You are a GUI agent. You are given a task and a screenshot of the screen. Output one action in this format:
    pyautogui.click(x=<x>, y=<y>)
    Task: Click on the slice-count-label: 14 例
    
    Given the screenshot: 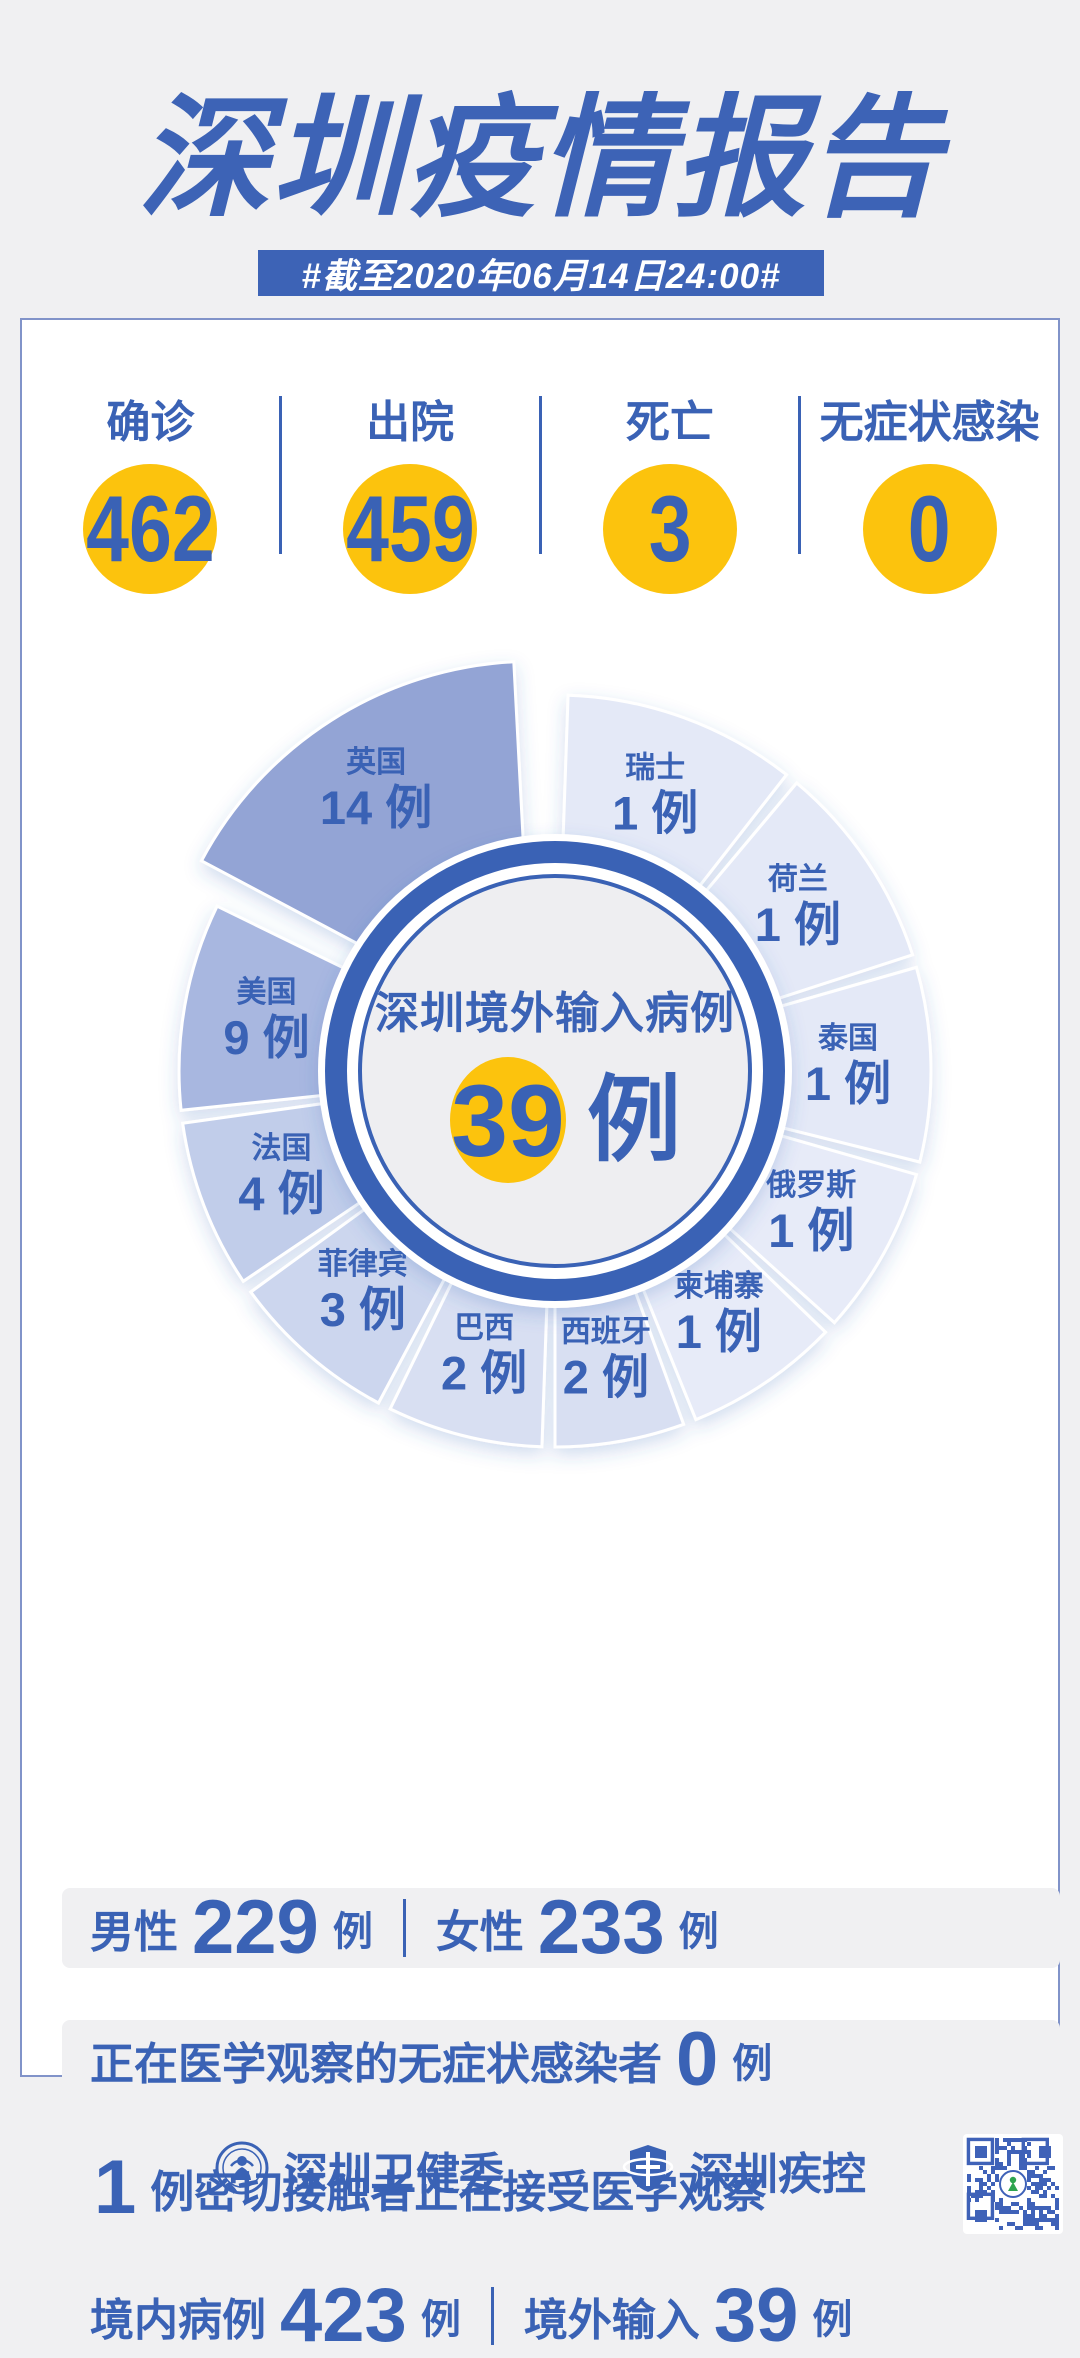 What is the action you would take?
    pyautogui.click(x=376, y=807)
    